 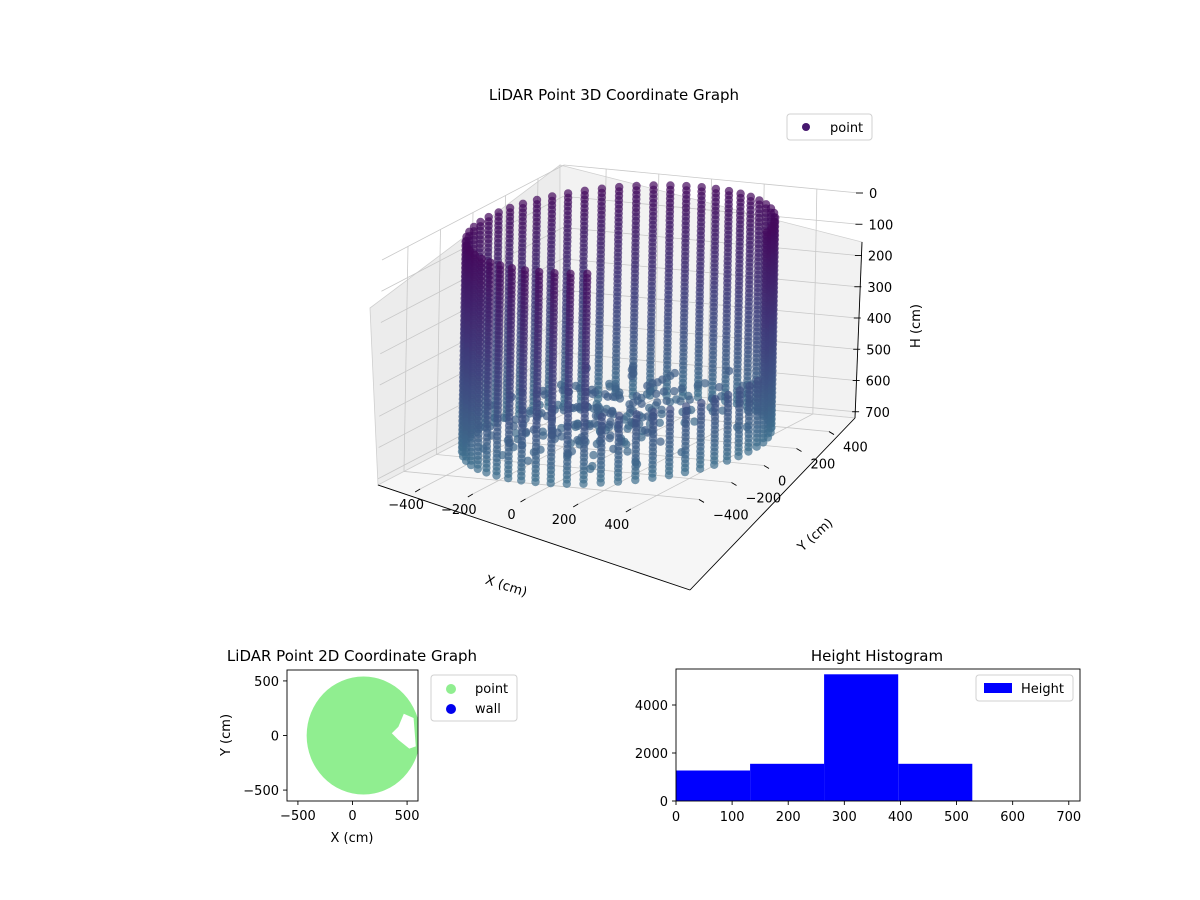 I want to click on x-ticks-3d: −400 −200 0 200 400, so click(x=510, y=510).